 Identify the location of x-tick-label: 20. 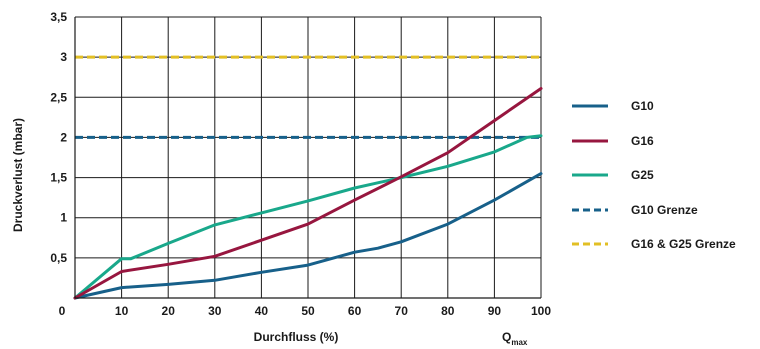
(169, 311).